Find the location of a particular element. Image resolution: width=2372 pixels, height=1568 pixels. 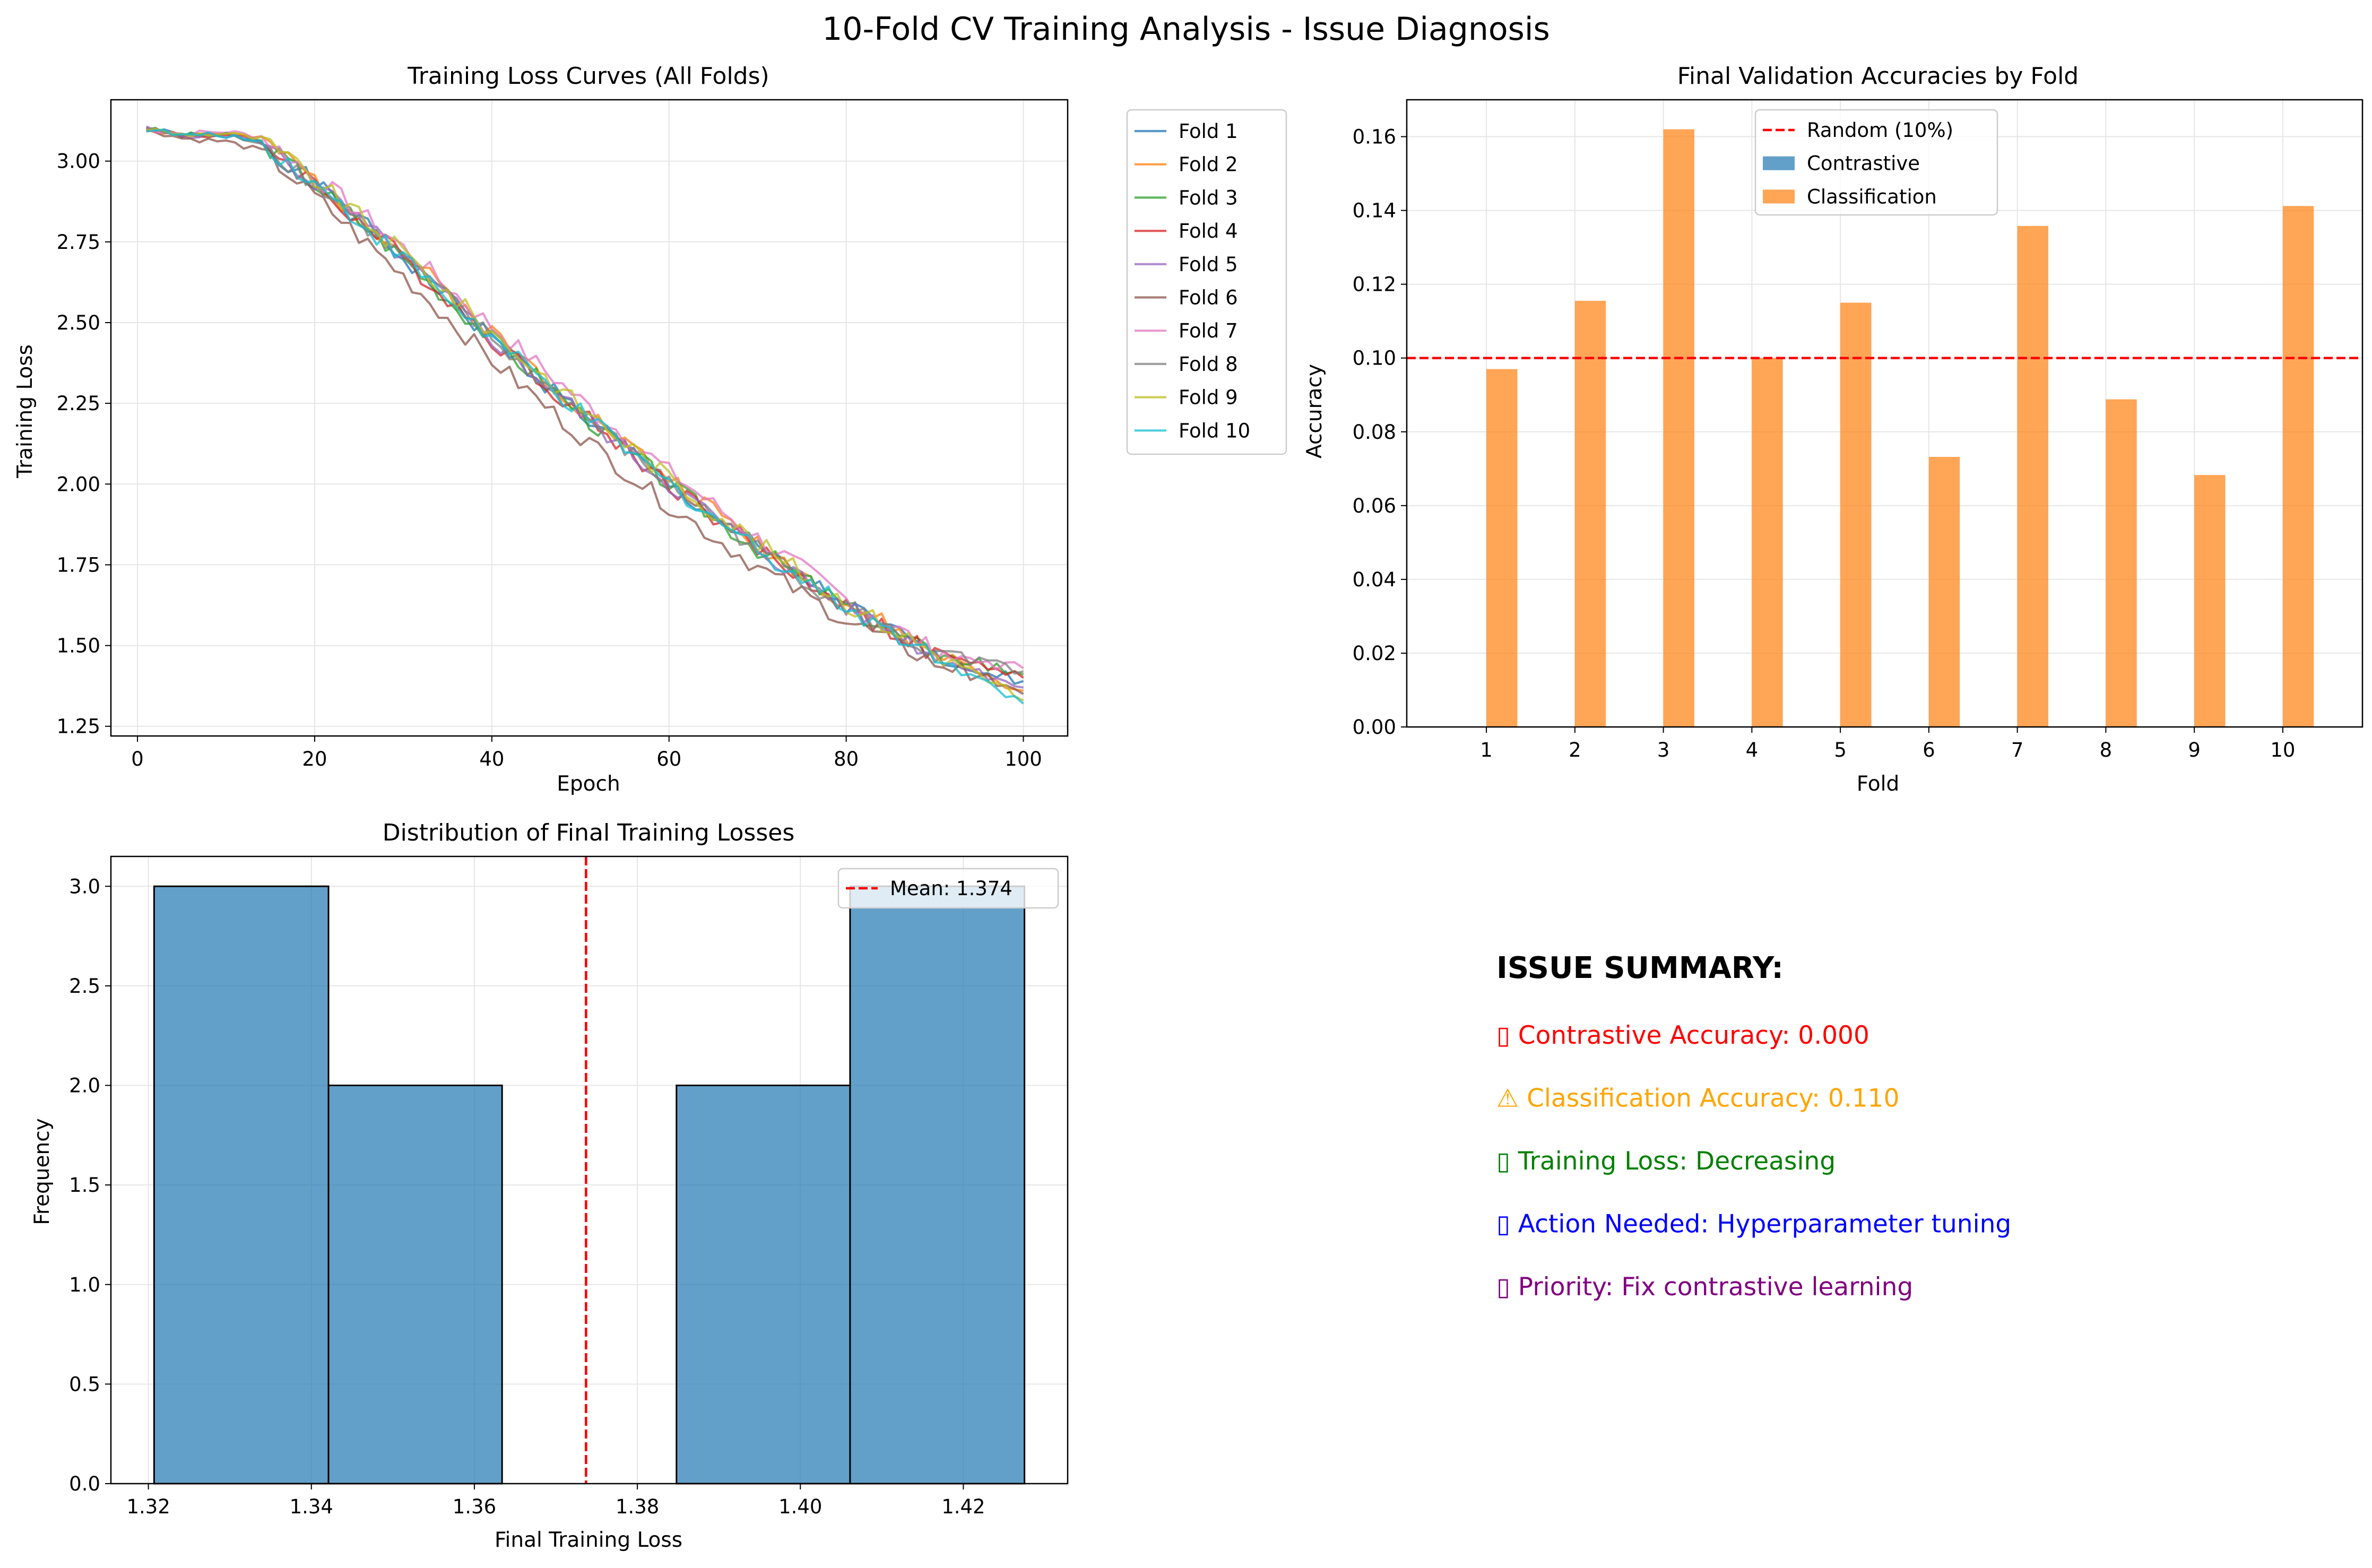

y-tick-label: 0.04 is located at coordinates (1374, 579).